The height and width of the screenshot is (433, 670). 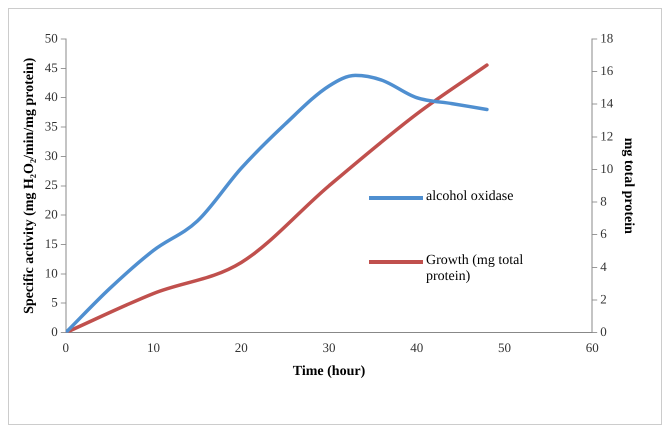 I want to click on y2-axis-title: mg total protein, so click(x=628, y=186).